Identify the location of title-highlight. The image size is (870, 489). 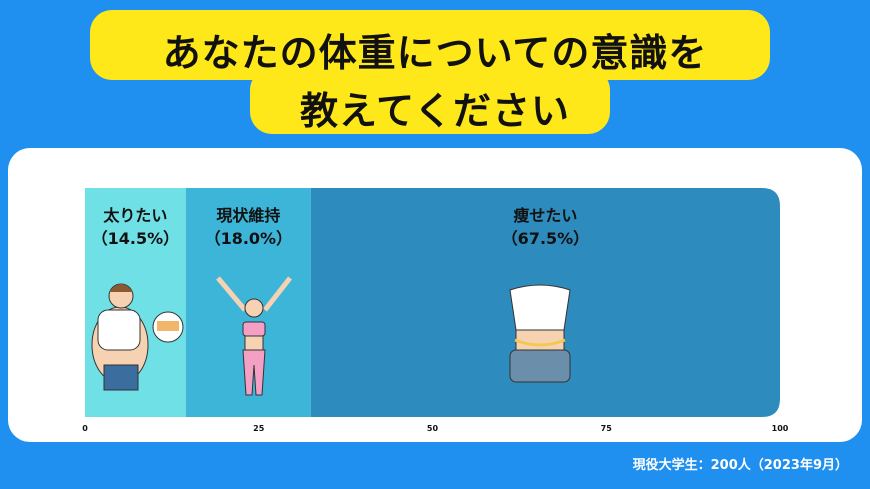
(430, 101).